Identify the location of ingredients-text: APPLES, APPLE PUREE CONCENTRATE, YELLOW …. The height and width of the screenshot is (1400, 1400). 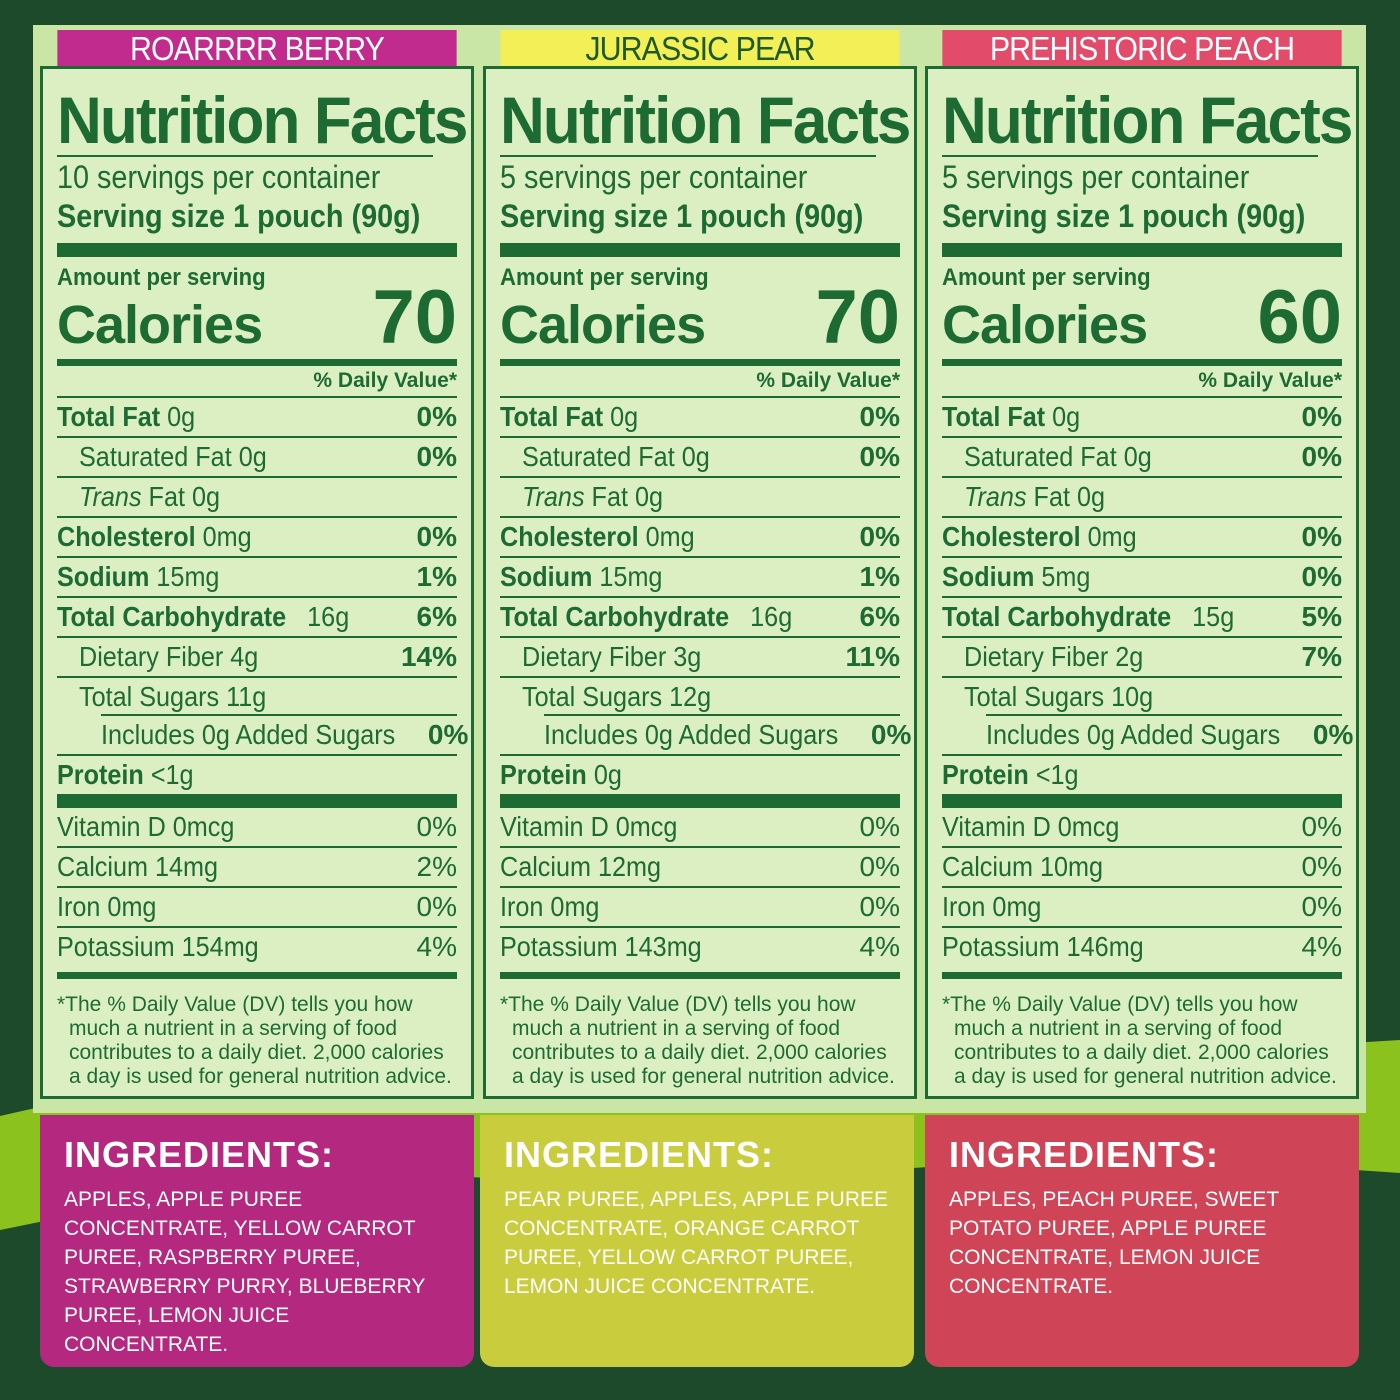
(245, 1272).